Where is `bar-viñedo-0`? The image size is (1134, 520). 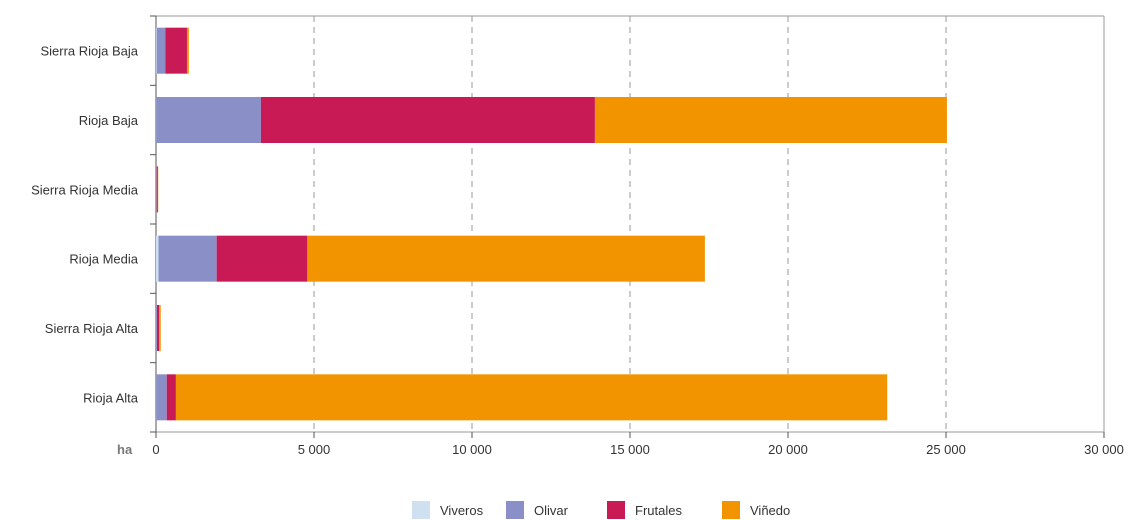 bar-viñedo-0 is located at coordinates (187, 50).